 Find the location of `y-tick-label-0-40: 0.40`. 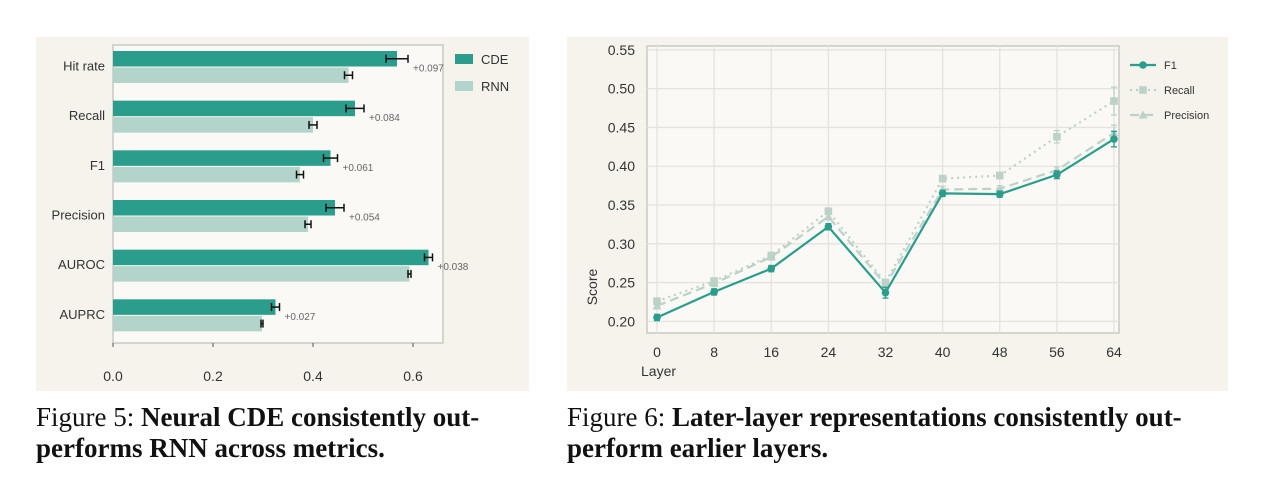

y-tick-label-0-40: 0.40 is located at coordinates (621, 166).